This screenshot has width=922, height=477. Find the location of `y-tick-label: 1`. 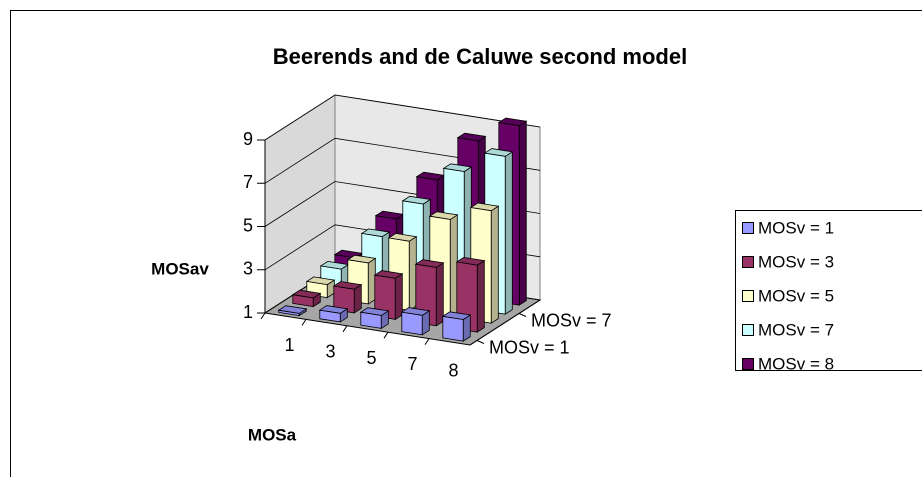

y-tick-label: 1 is located at coordinates (248, 312).